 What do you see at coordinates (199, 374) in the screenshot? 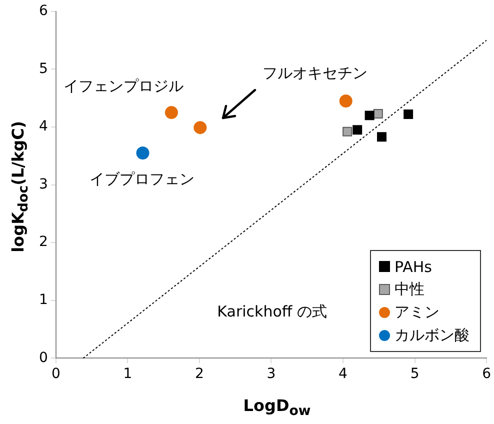
I see `x-tick-label: 2` at bounding box center [199, 374].